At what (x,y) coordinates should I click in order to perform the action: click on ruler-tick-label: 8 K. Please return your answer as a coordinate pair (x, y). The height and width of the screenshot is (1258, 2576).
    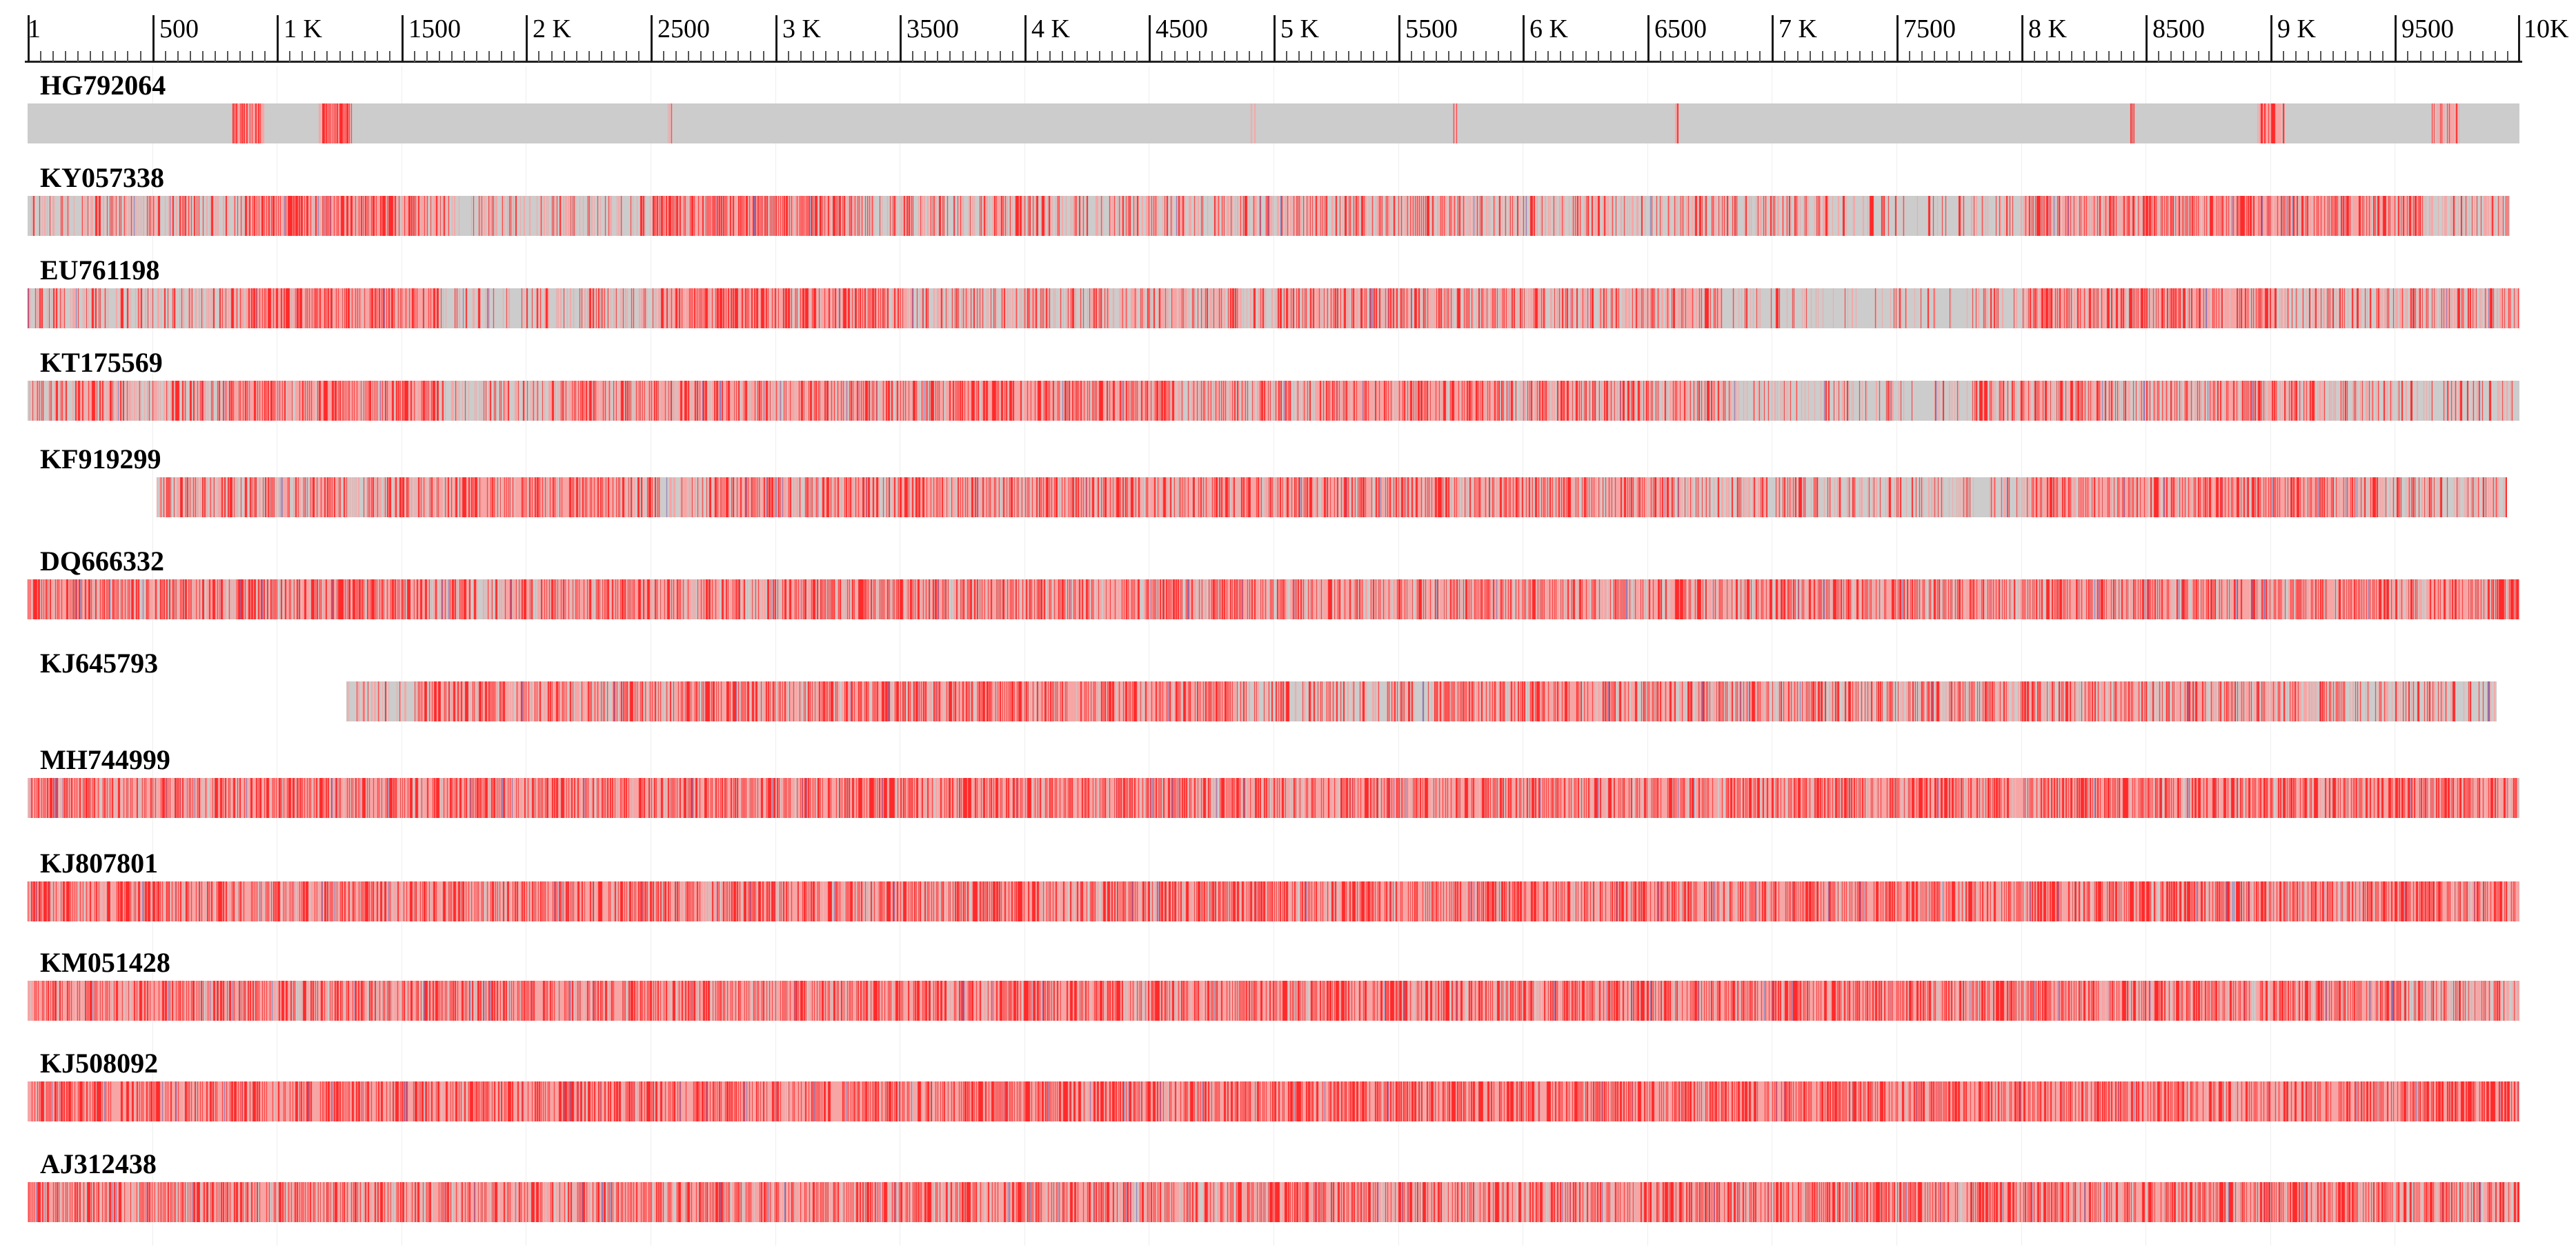
    Looking at the image, I should click on (2047, 28).